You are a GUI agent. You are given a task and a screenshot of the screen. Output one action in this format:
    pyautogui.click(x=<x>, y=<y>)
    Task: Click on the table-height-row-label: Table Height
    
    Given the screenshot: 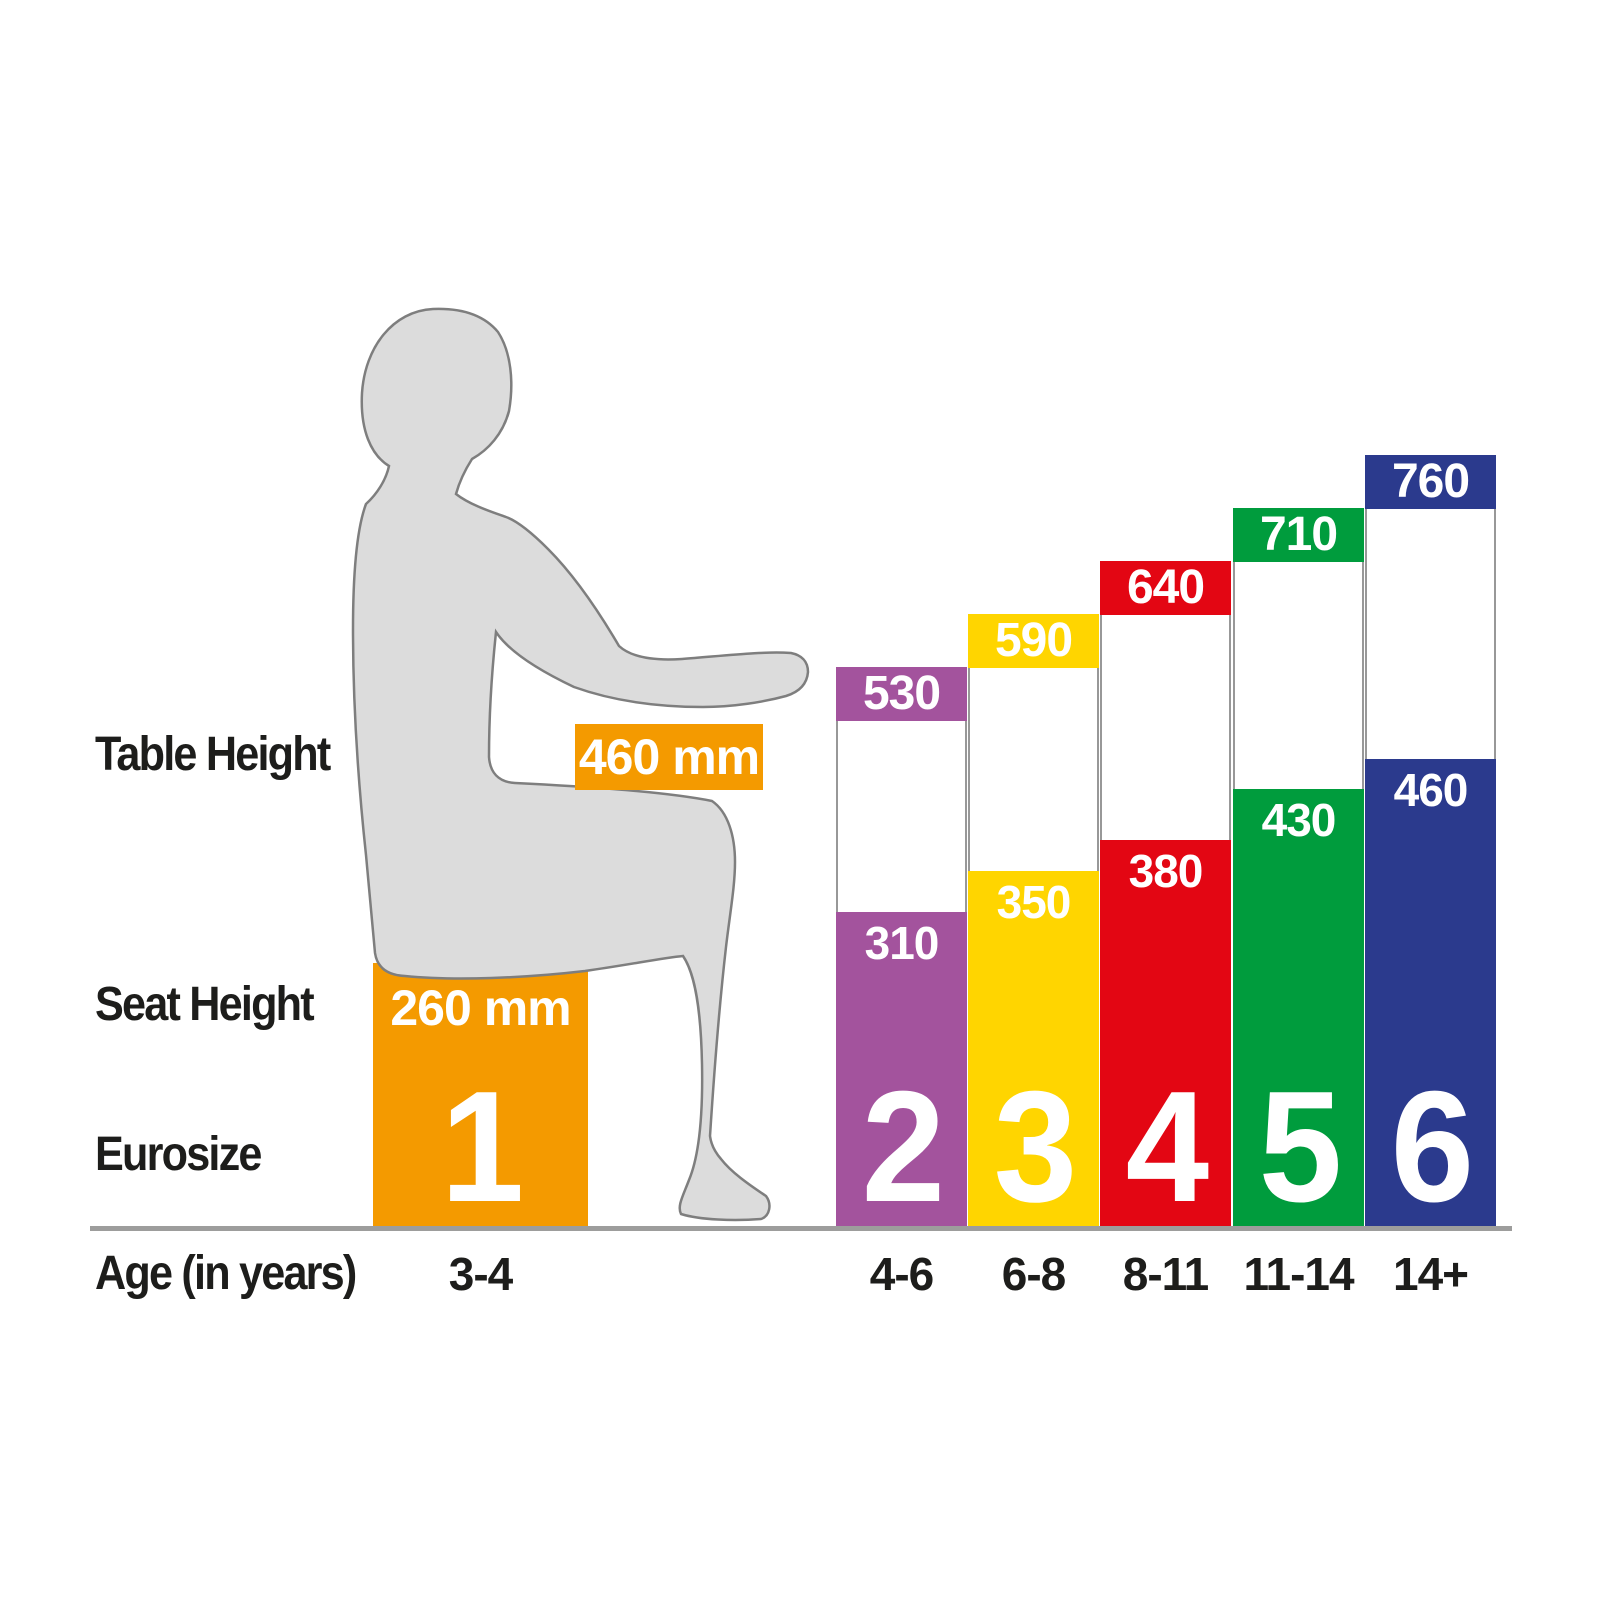 What is the action you would take?
    pyautogui.click(x=213, y=754)
    